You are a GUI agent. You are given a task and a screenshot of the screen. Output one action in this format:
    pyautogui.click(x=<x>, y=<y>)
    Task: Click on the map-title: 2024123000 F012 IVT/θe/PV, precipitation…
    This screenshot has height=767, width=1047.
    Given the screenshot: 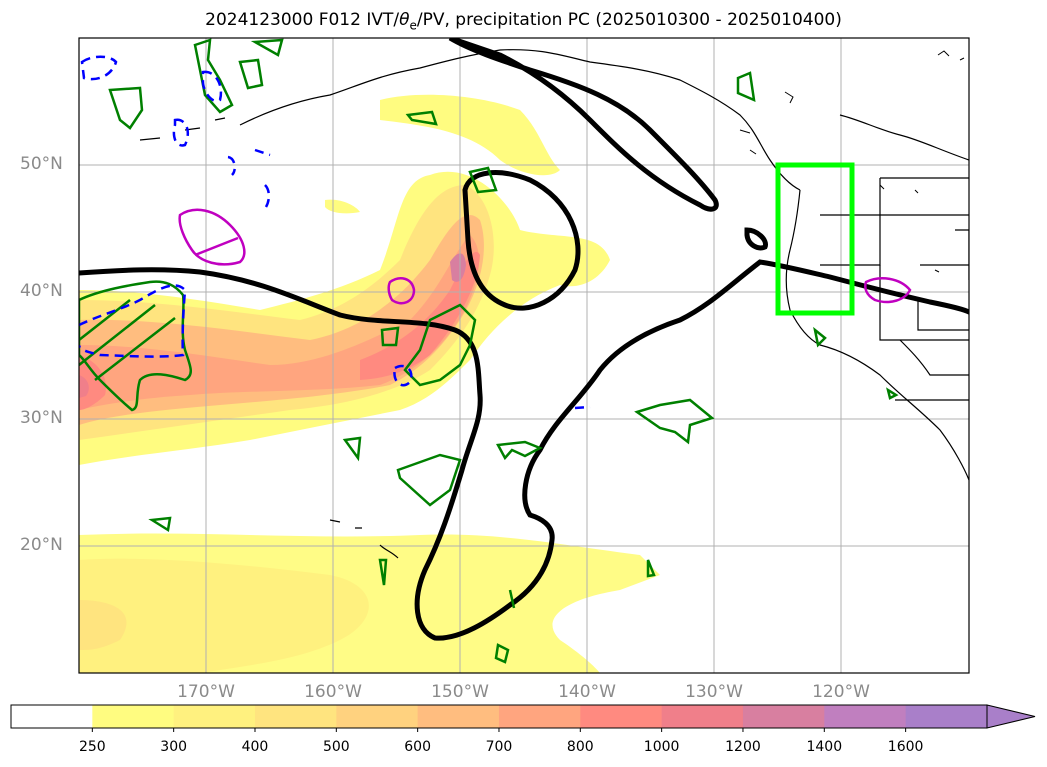 What is the action you would take?
    pyautogui.click(x=523, y=21)
    